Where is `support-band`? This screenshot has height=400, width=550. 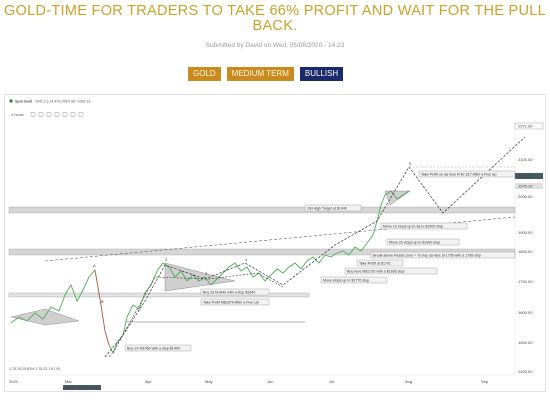
support-band is located at coordinates (159, 295).